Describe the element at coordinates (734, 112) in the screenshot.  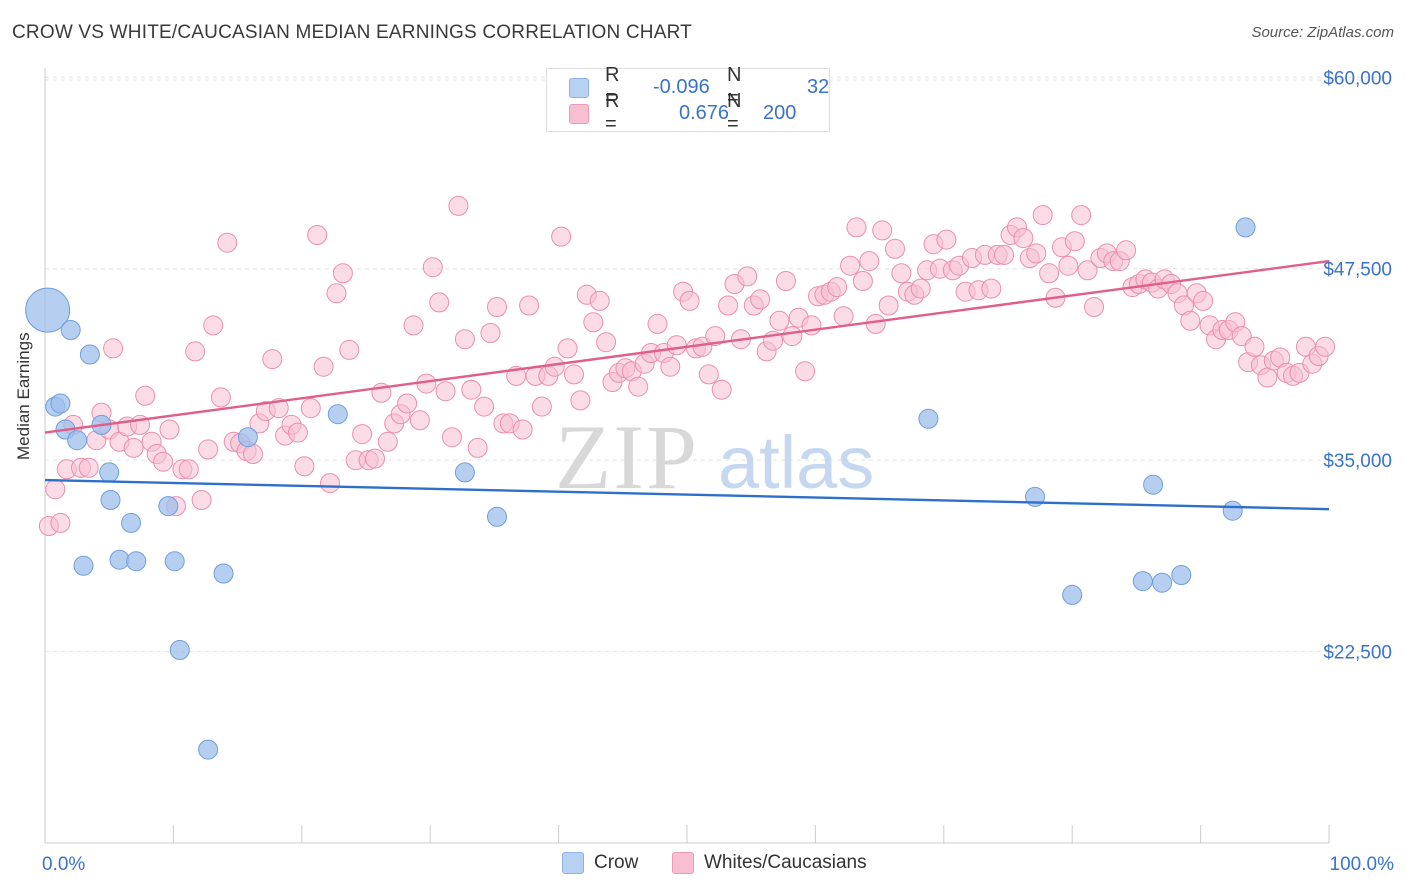
I see `legend-n-label: N =` at that location.